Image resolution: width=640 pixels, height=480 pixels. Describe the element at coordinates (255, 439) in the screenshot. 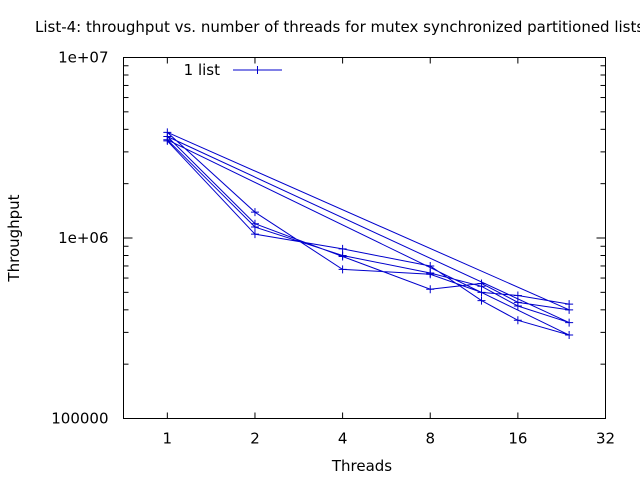

I see `x-tick-label: 2` at that location.